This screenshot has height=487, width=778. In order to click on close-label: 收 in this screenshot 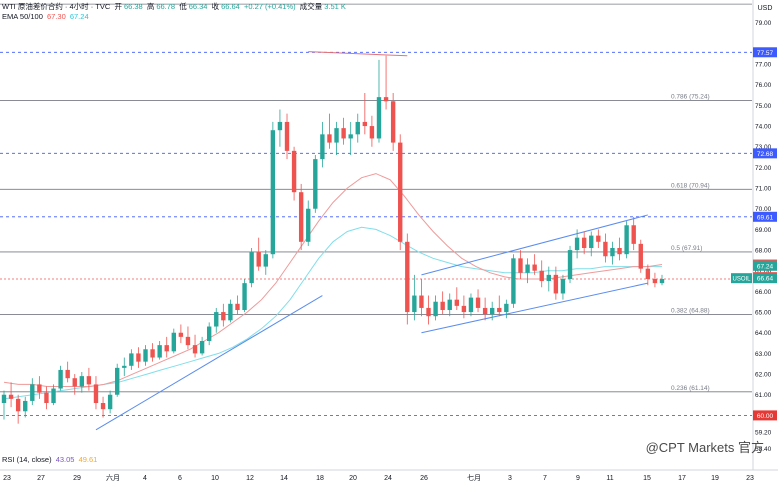, I will do `click(215, 6)`.